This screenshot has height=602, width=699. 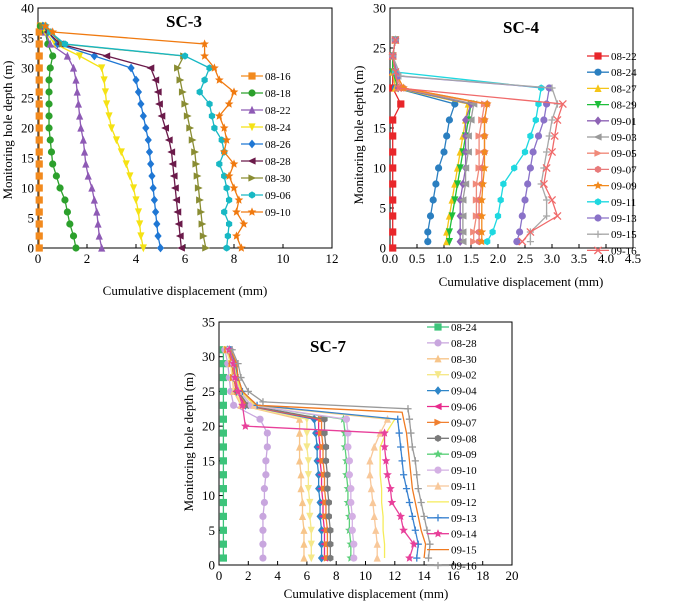 What do you see at coordinates (278, 145) in the screenshot?
I see `legend-label: 08-26` at bounding box center [278, 145].